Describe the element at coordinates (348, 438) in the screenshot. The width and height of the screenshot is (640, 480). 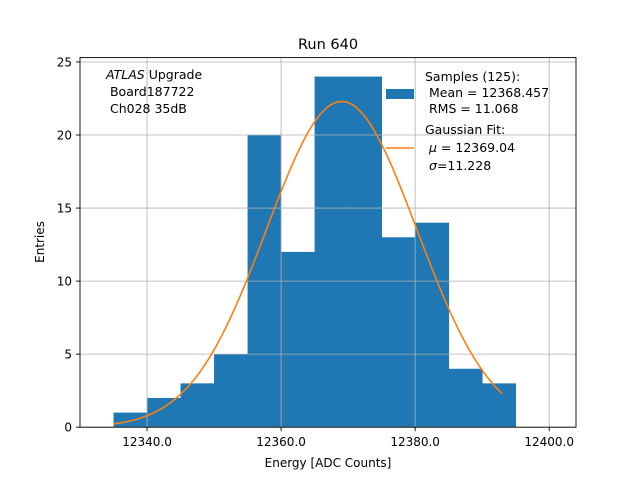
I see `x-axis-ticks: 12340.0 12360.0 12380.0 12400.0` at that location.